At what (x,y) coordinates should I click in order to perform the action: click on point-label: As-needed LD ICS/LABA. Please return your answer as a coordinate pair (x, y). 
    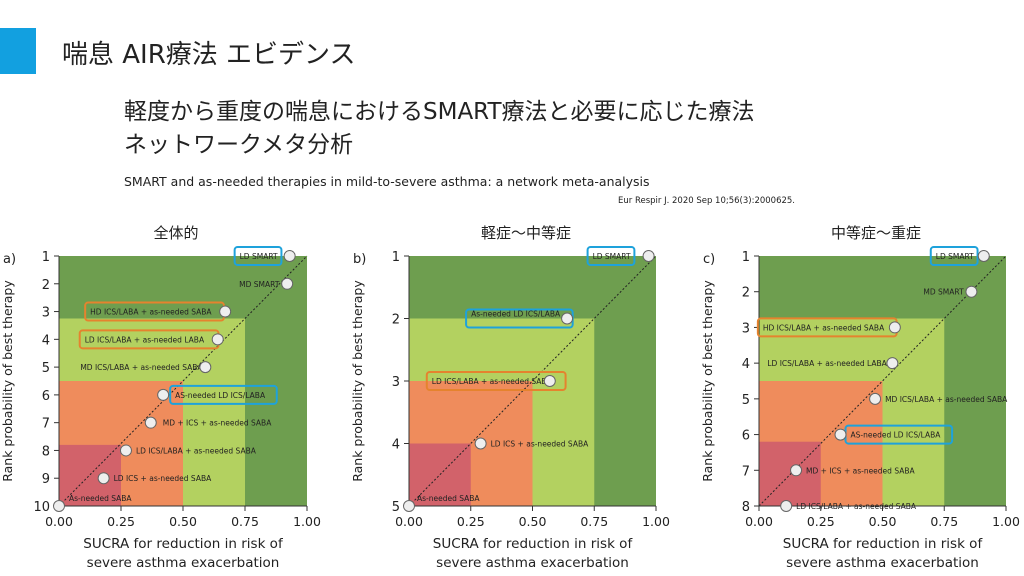
    Looking at the image, I should click on (516, 314).